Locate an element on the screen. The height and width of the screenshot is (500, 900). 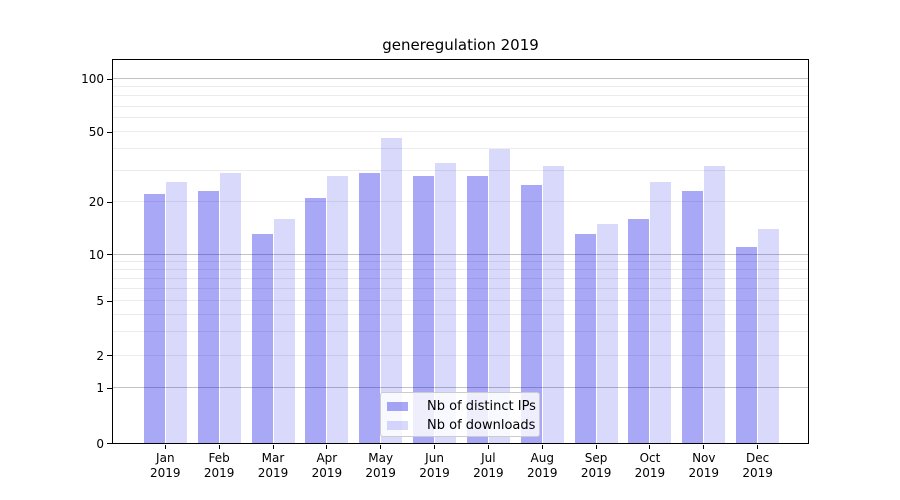
x-axis-label: Sep 2019 is located at coordinates (596, 466).